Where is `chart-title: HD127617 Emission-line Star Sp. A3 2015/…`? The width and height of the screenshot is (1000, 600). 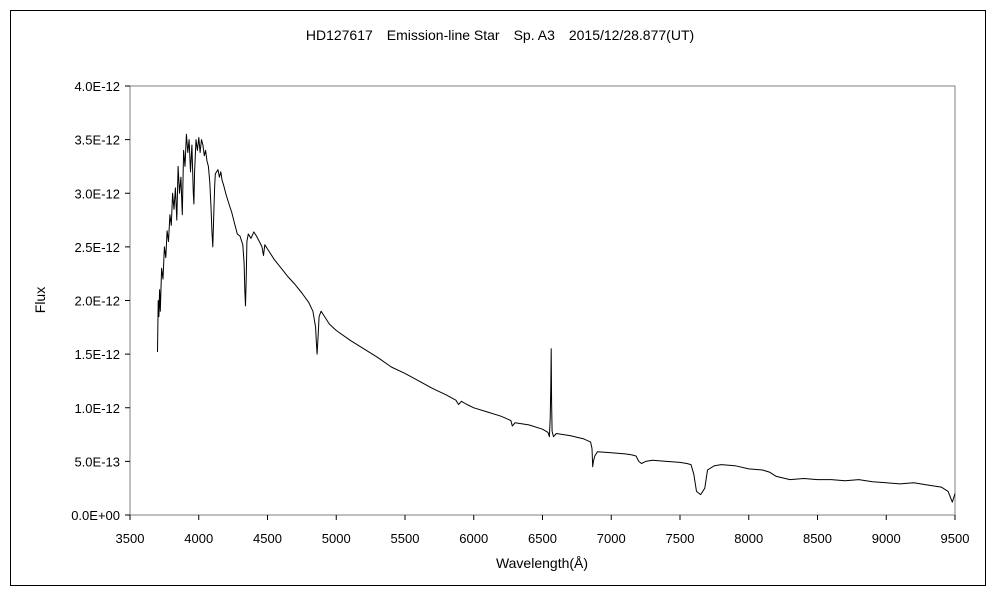
chart-title: HD127617 Emission-line Star Sp. A3 2015/… is located at coordinates (500, 35).